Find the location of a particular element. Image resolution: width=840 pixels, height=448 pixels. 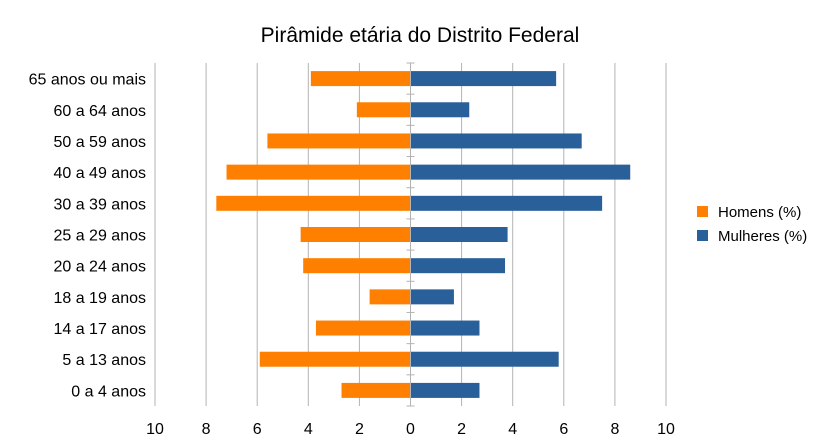

category-label: 20 a 24 anos is located at coordinates (99, 267).